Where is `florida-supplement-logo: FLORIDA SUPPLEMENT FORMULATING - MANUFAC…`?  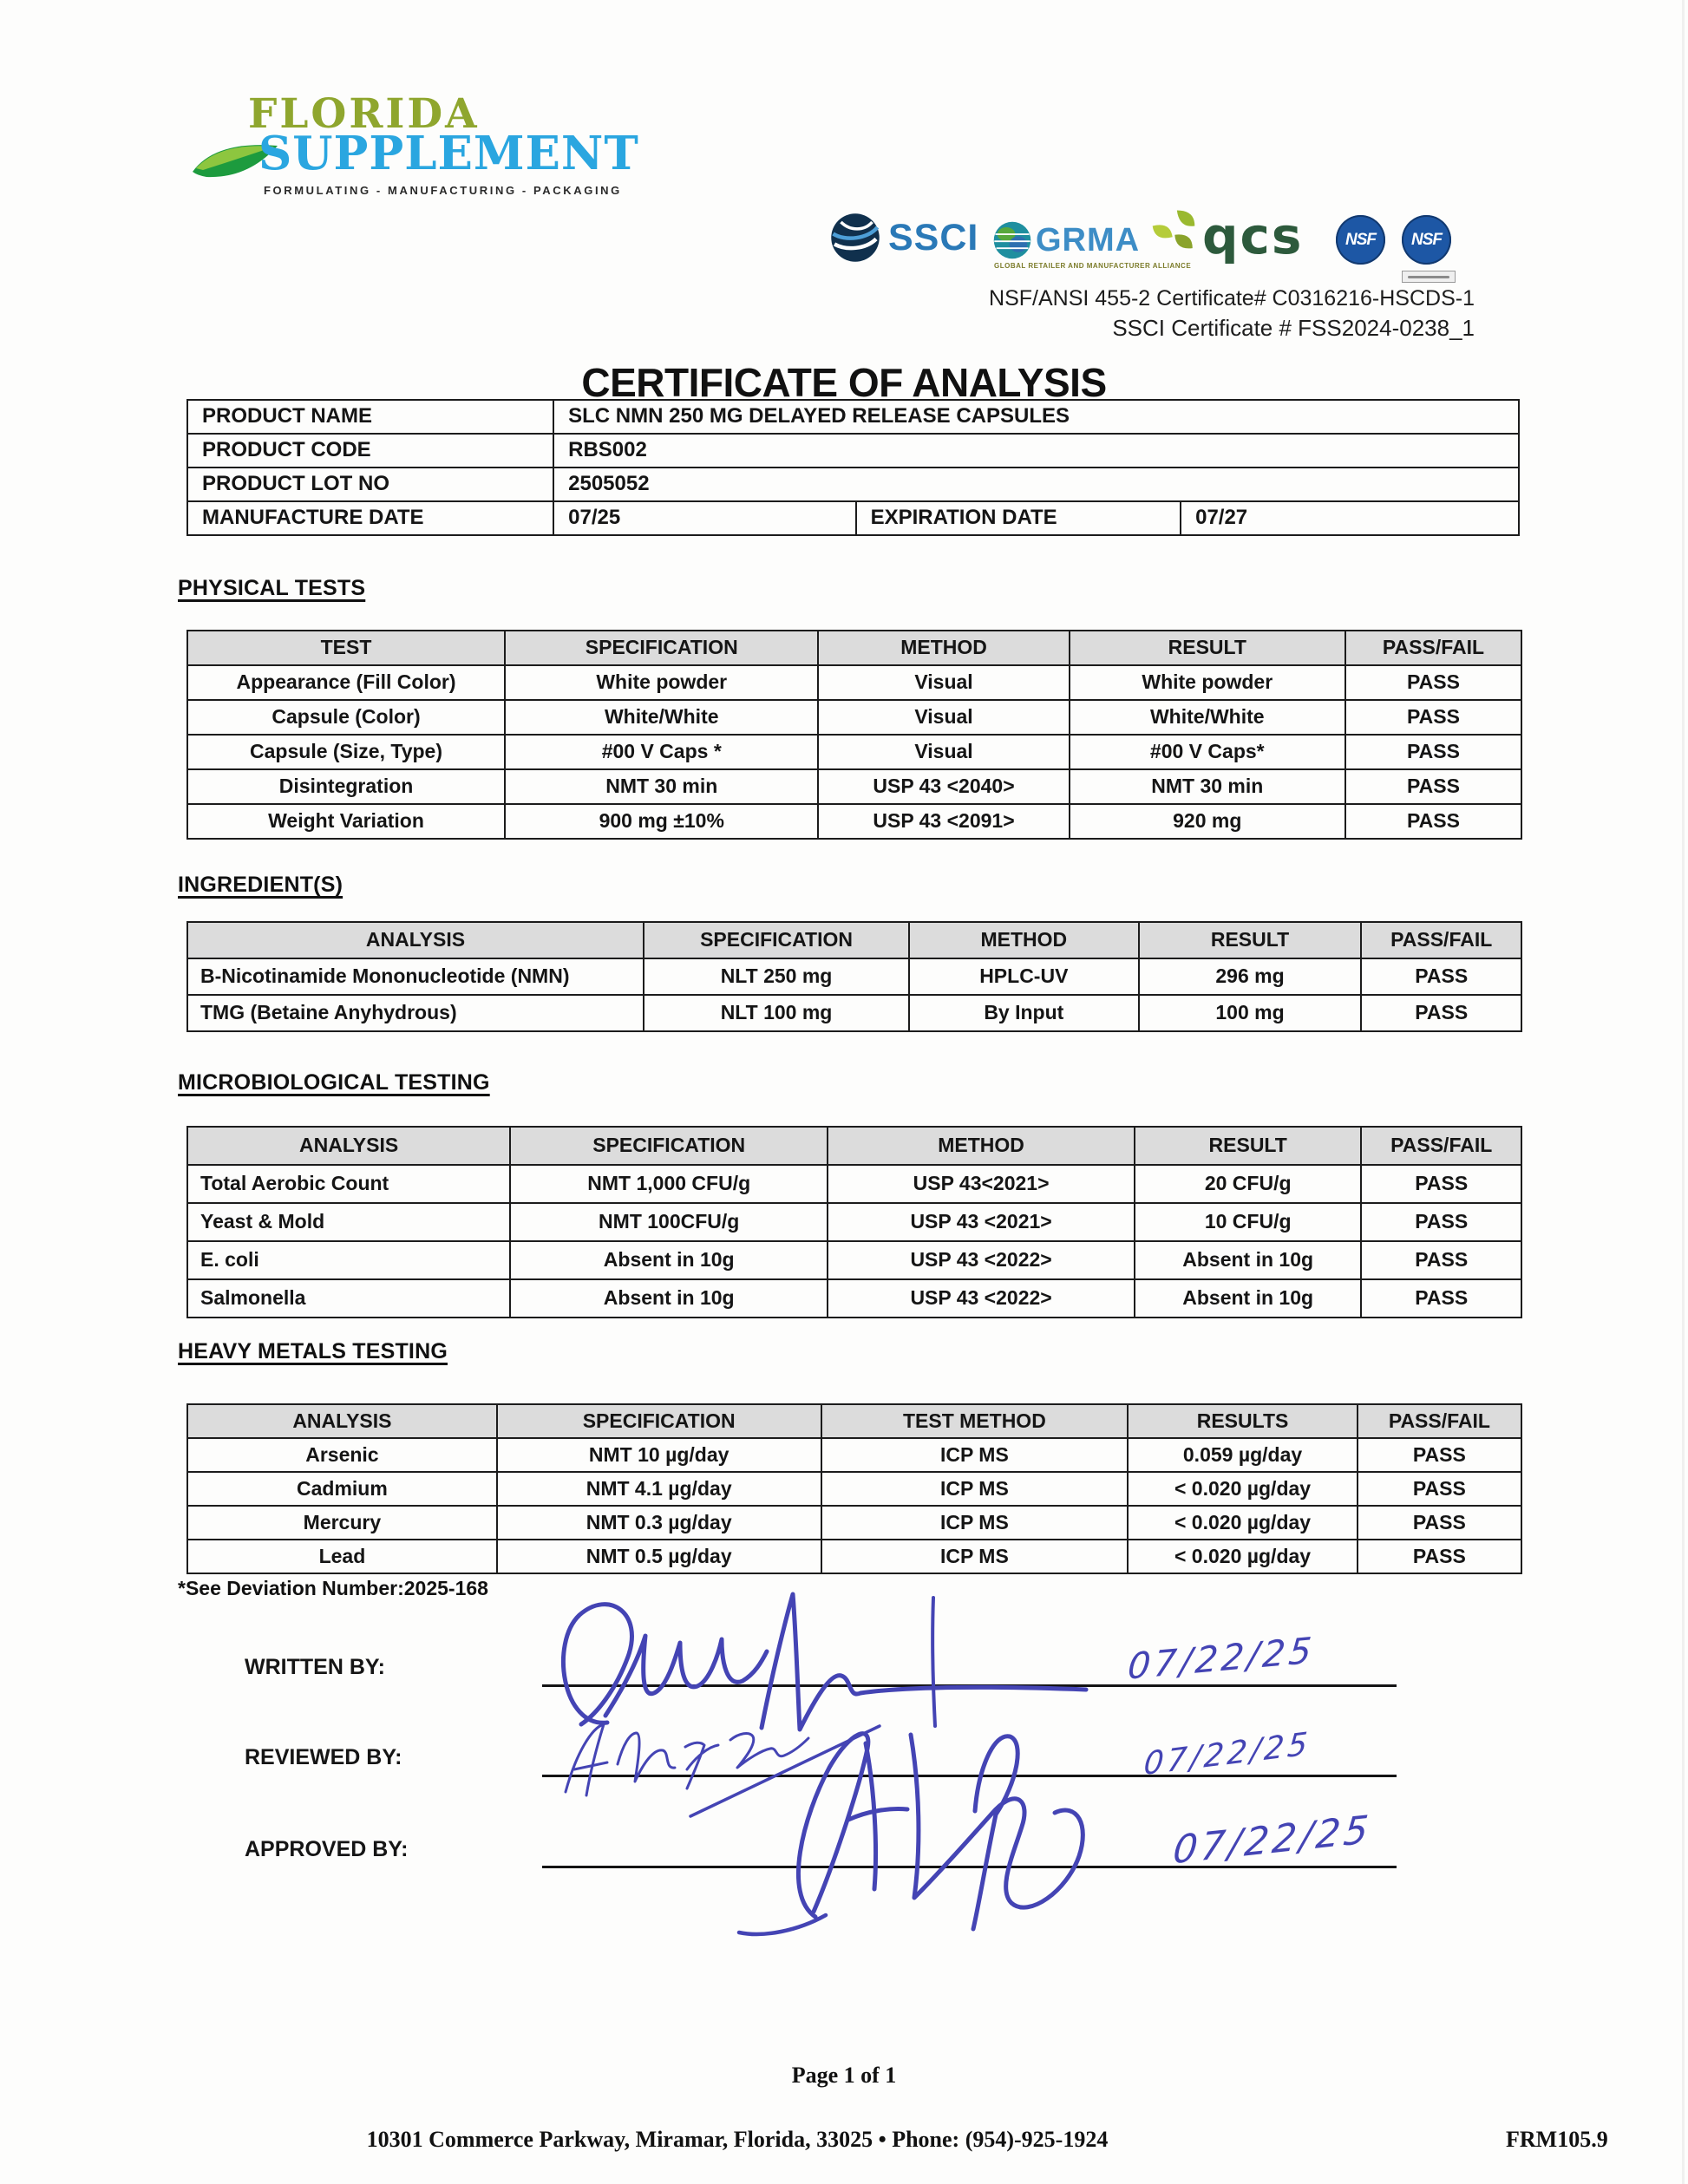
florida-supplement-logo: FLORIDA SUPPLEMENT FORMULATING - MANUFAC… is located at coordinates (416, 144).